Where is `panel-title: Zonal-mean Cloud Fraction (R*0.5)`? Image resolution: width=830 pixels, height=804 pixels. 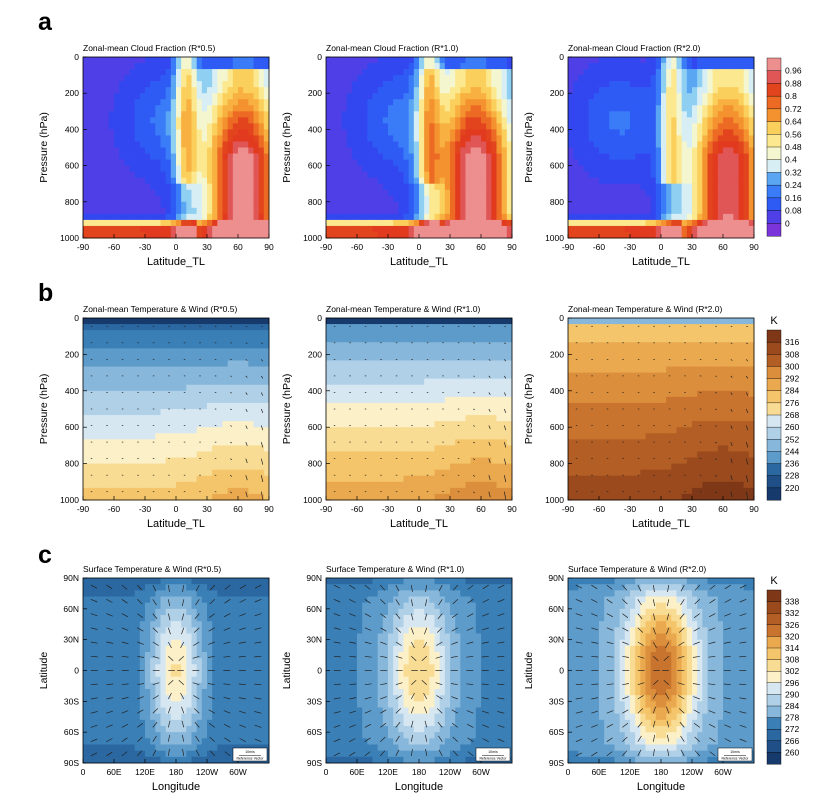
panel-title: Zonal-mean Cloud Fraction (R*0.5) is located at coordinates (149, 48).